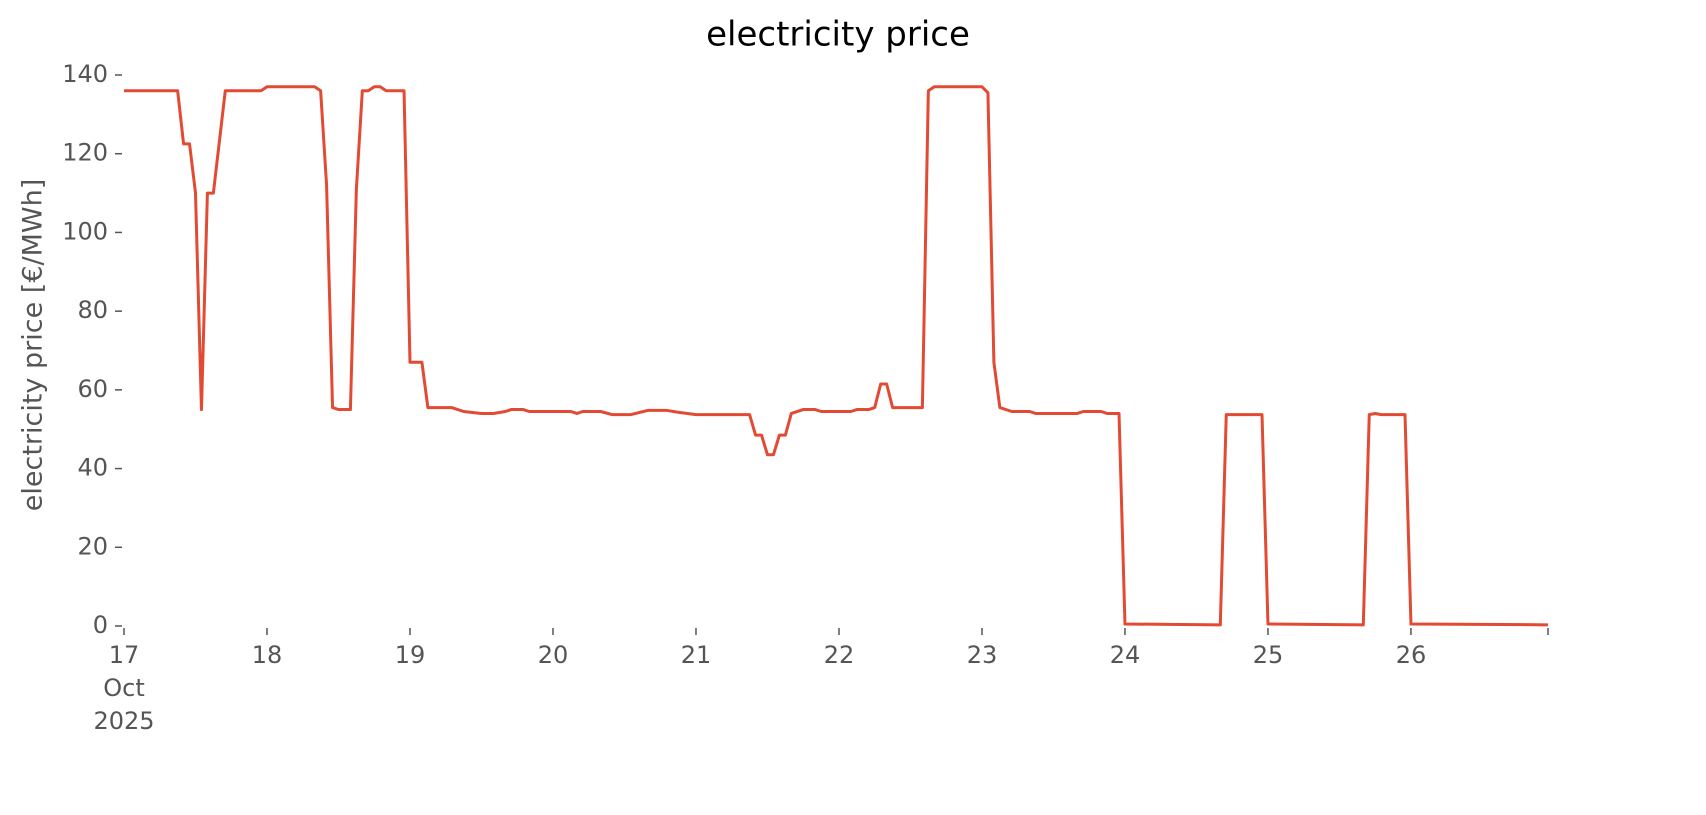  What do you see at coordinates (1125, 655) in the screenshot?
I see `x-tick-label: 24` at bounding box center [1125, 655].